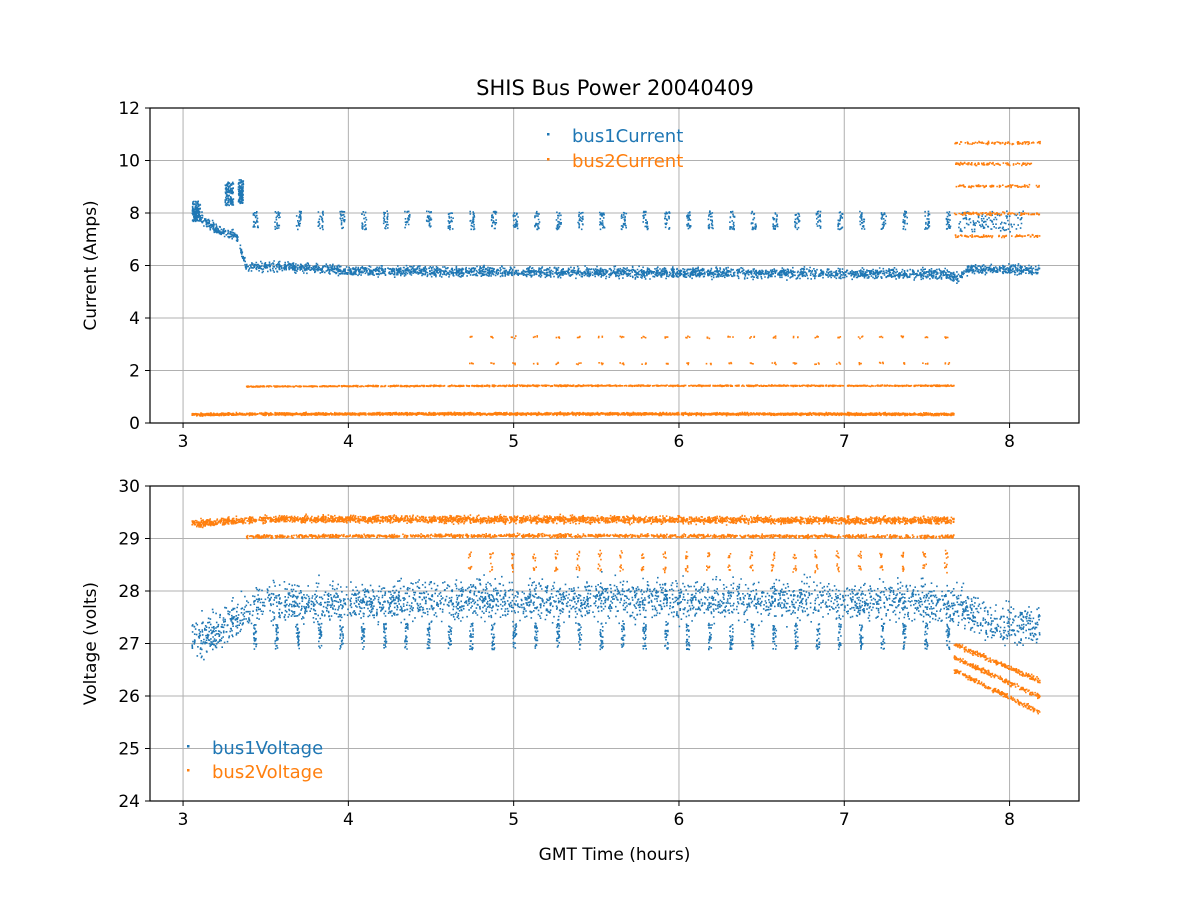  What do you see at coordinates (1009, 442) in the screenshot?
I see `current-xtick-label: 8` at bounding box center [1009, 442].